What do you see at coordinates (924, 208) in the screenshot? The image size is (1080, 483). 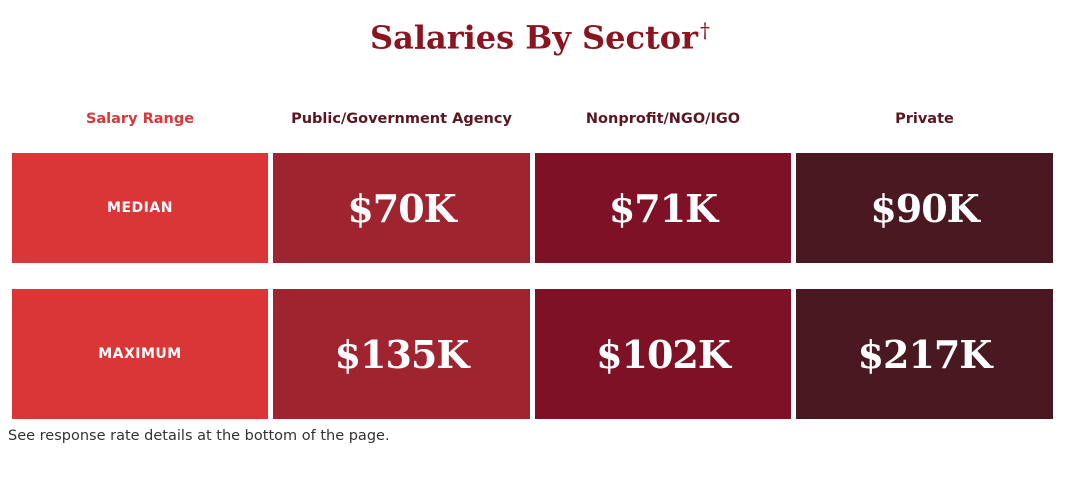 I see `salary-cell: $90K` at bounding box center [924, 208].